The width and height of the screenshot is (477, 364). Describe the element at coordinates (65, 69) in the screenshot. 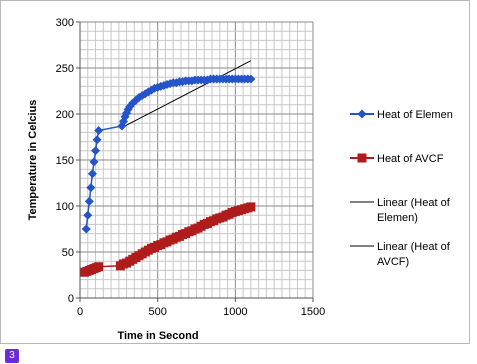

I see `y-tick-label: 250` at that location.